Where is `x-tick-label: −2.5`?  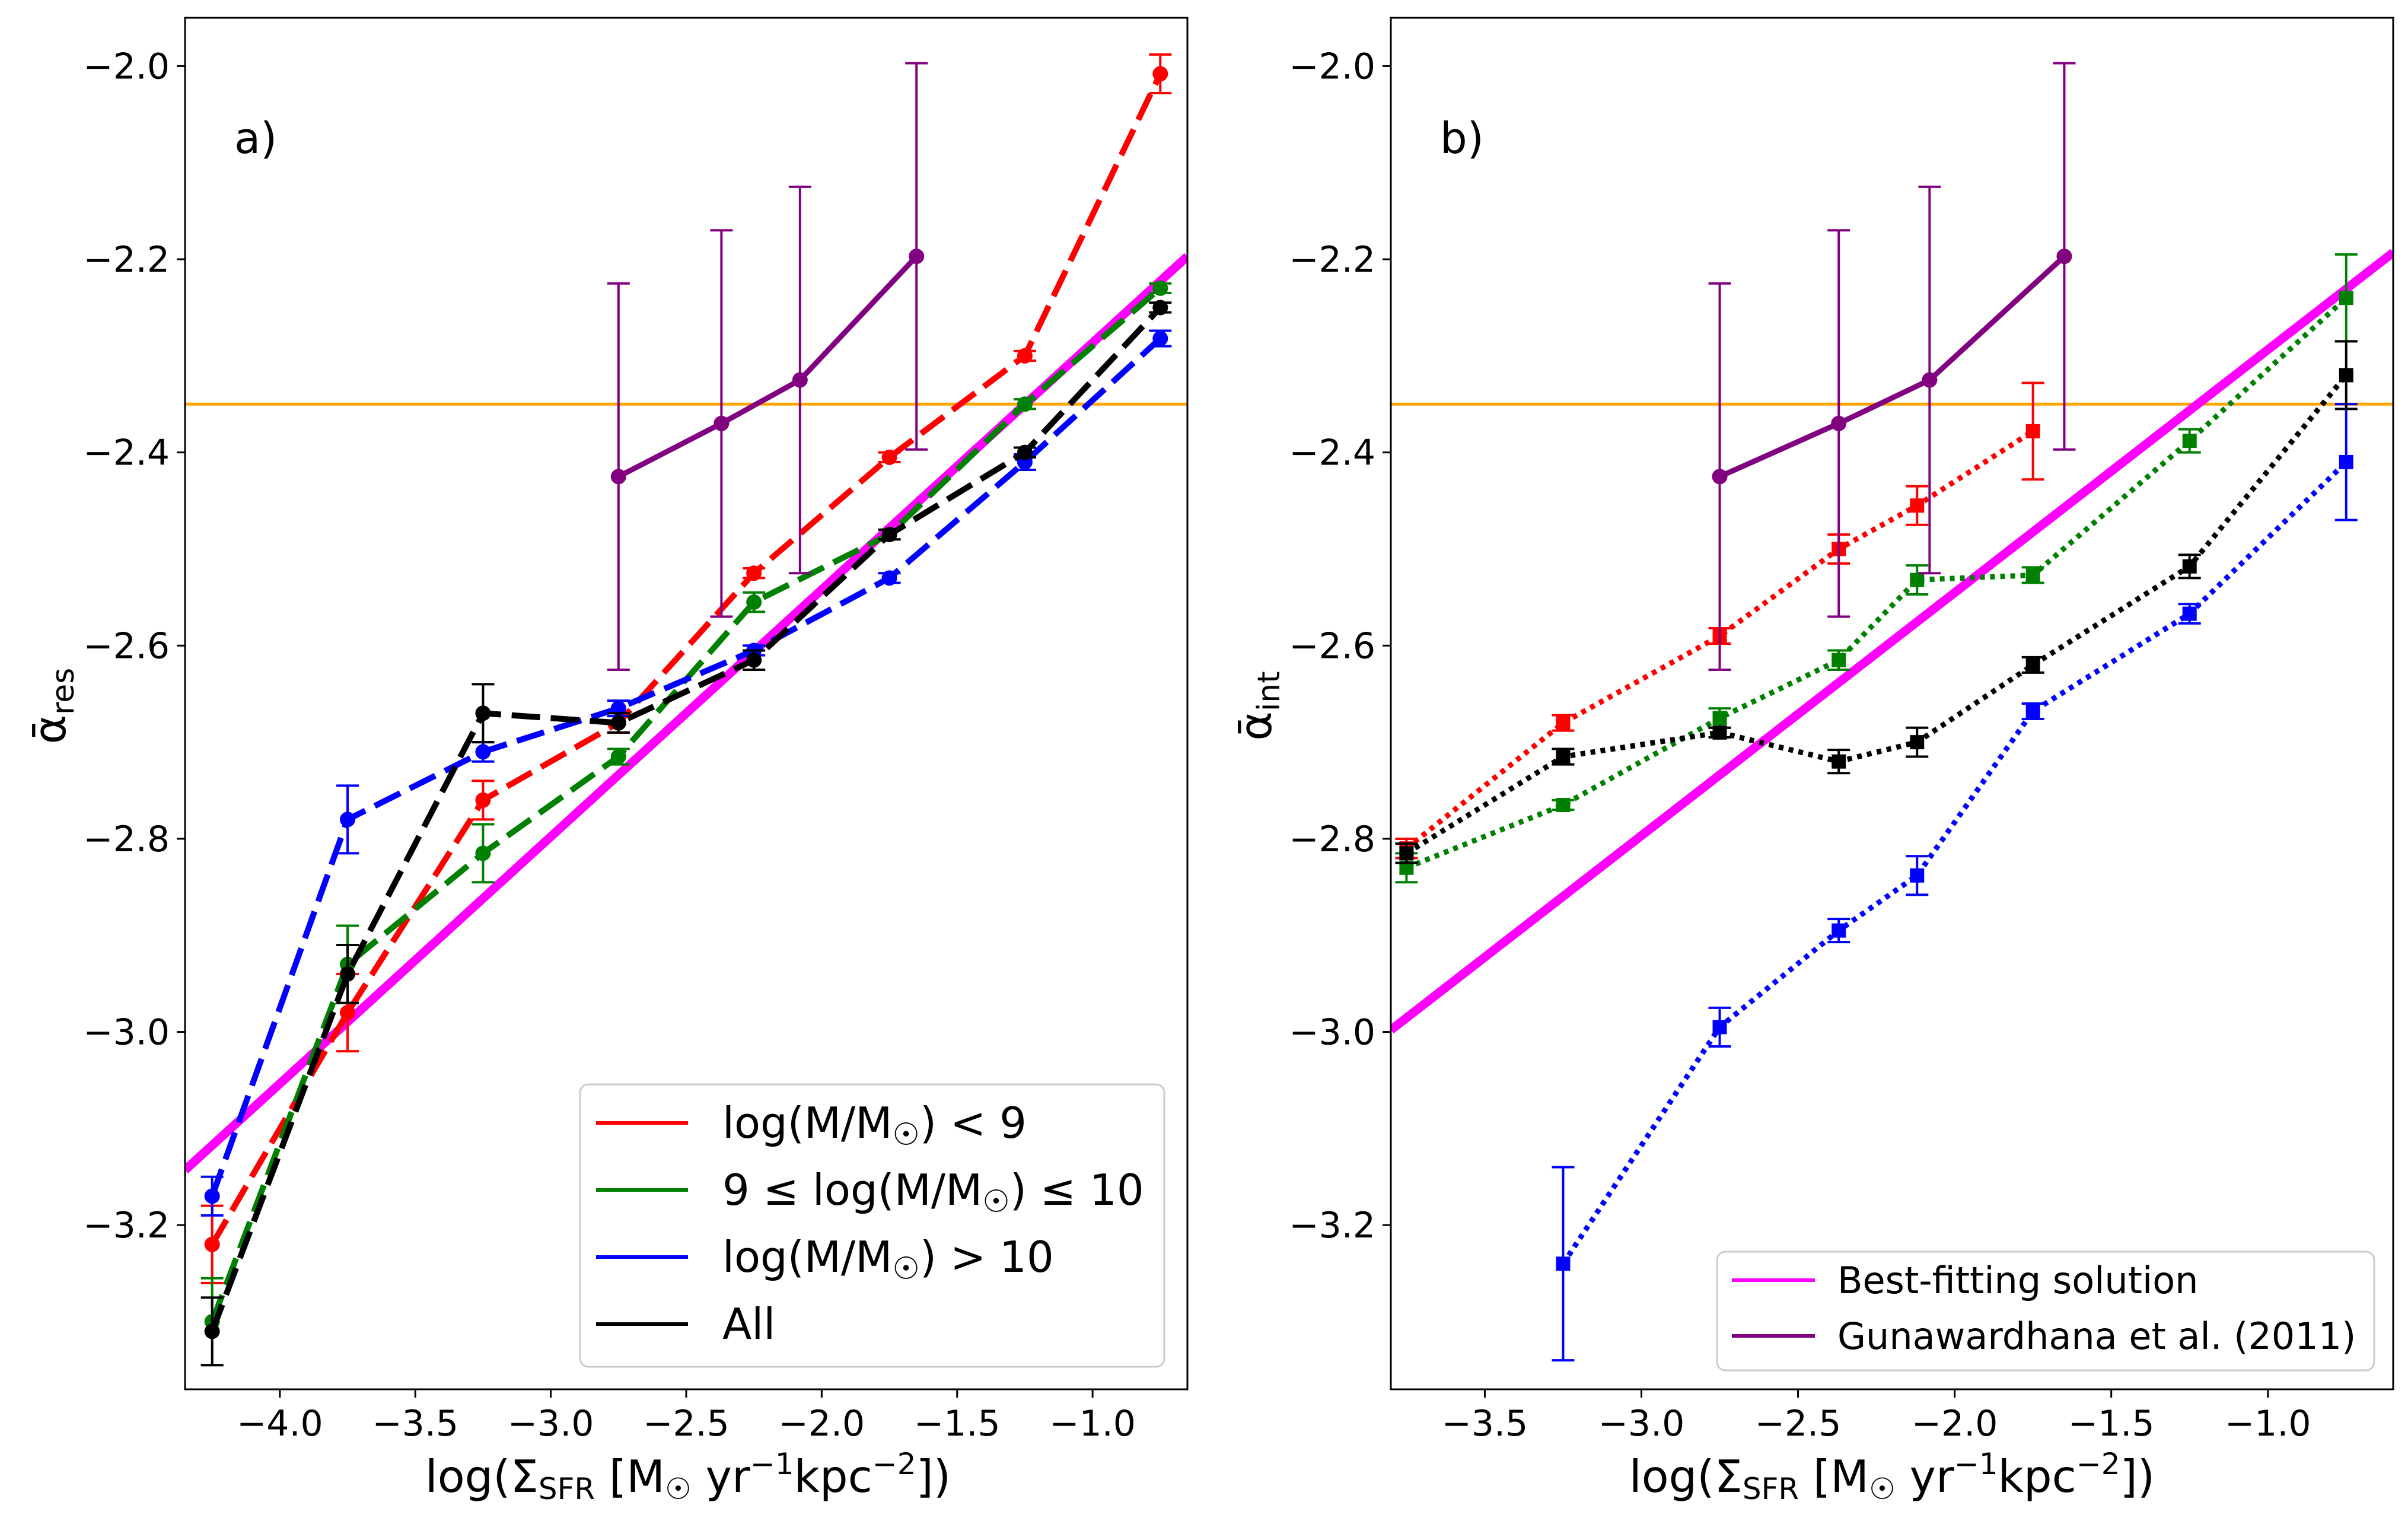 x-tick-label: −2.5 is located at coordinates (686, 1424).